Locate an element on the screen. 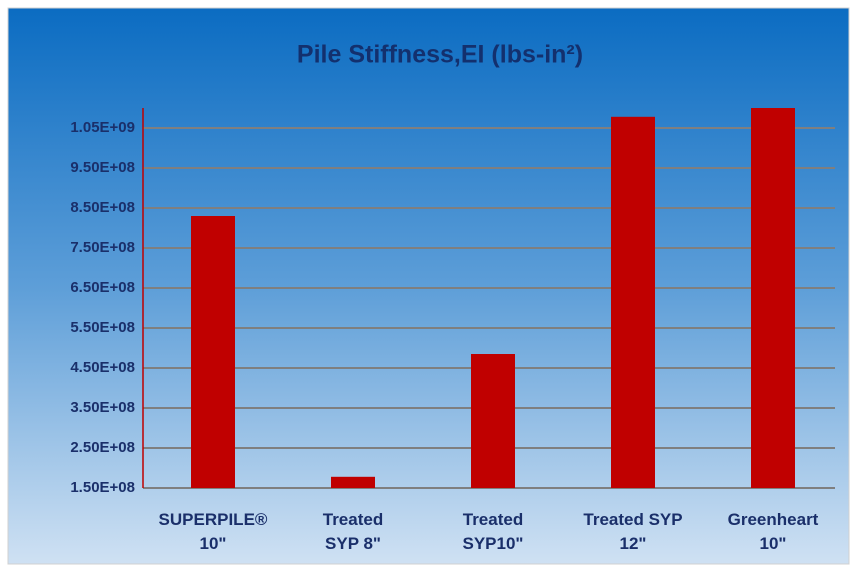 The image size is (859, 571). x-tick-label: Treated SYP 12" is located at coordinates (633, 531).